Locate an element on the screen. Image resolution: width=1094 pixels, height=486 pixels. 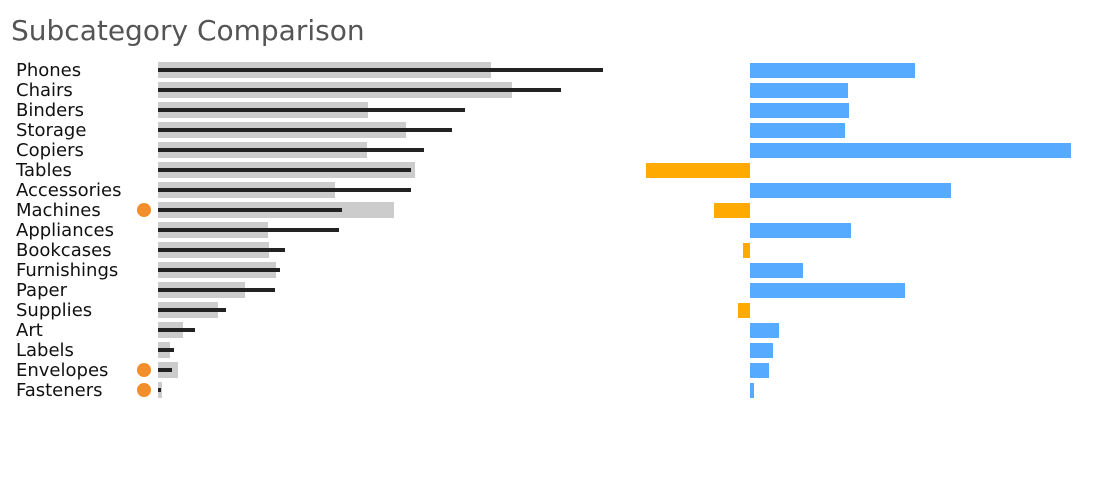
category-label: Supplies is located at coordinates (54, 310).